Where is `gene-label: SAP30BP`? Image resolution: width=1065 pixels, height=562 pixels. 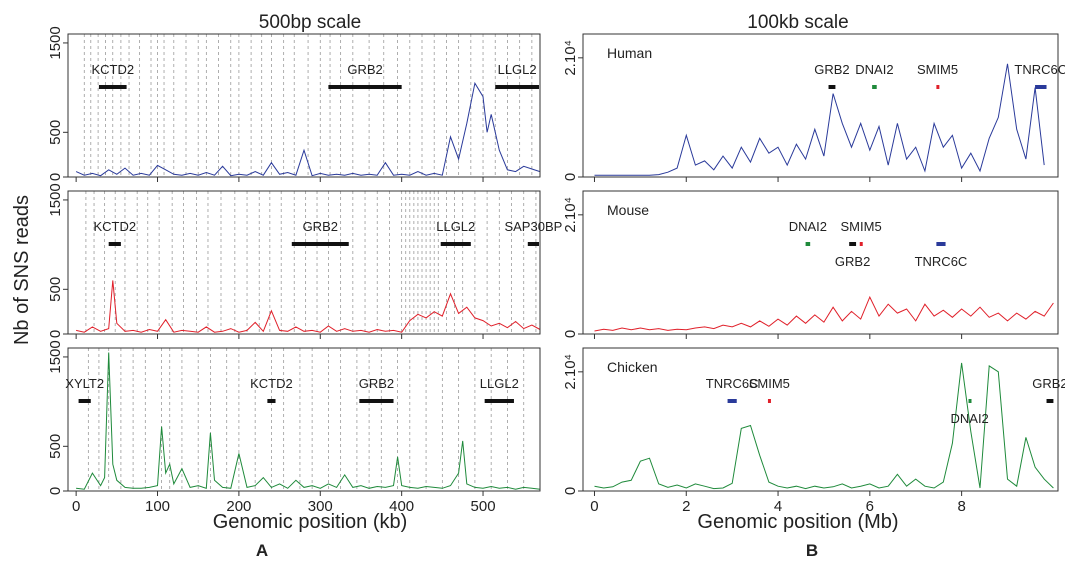
gene-label: SAP30BP is located at coordinates (533, 226).